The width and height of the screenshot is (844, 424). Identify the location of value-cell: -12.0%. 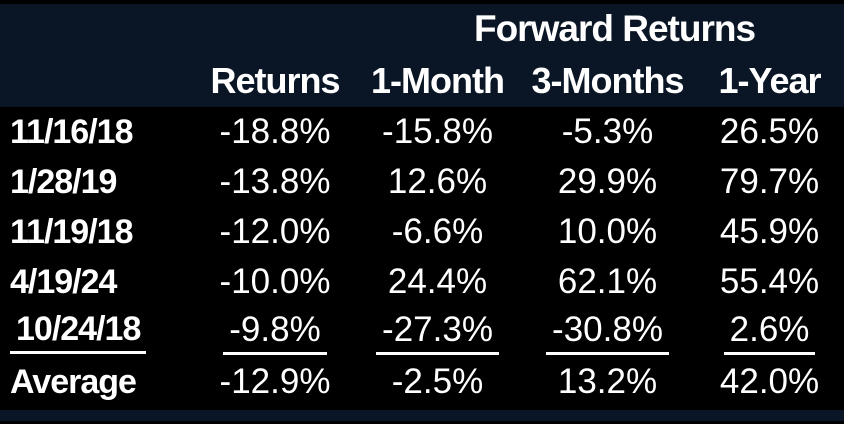
(275, 232).